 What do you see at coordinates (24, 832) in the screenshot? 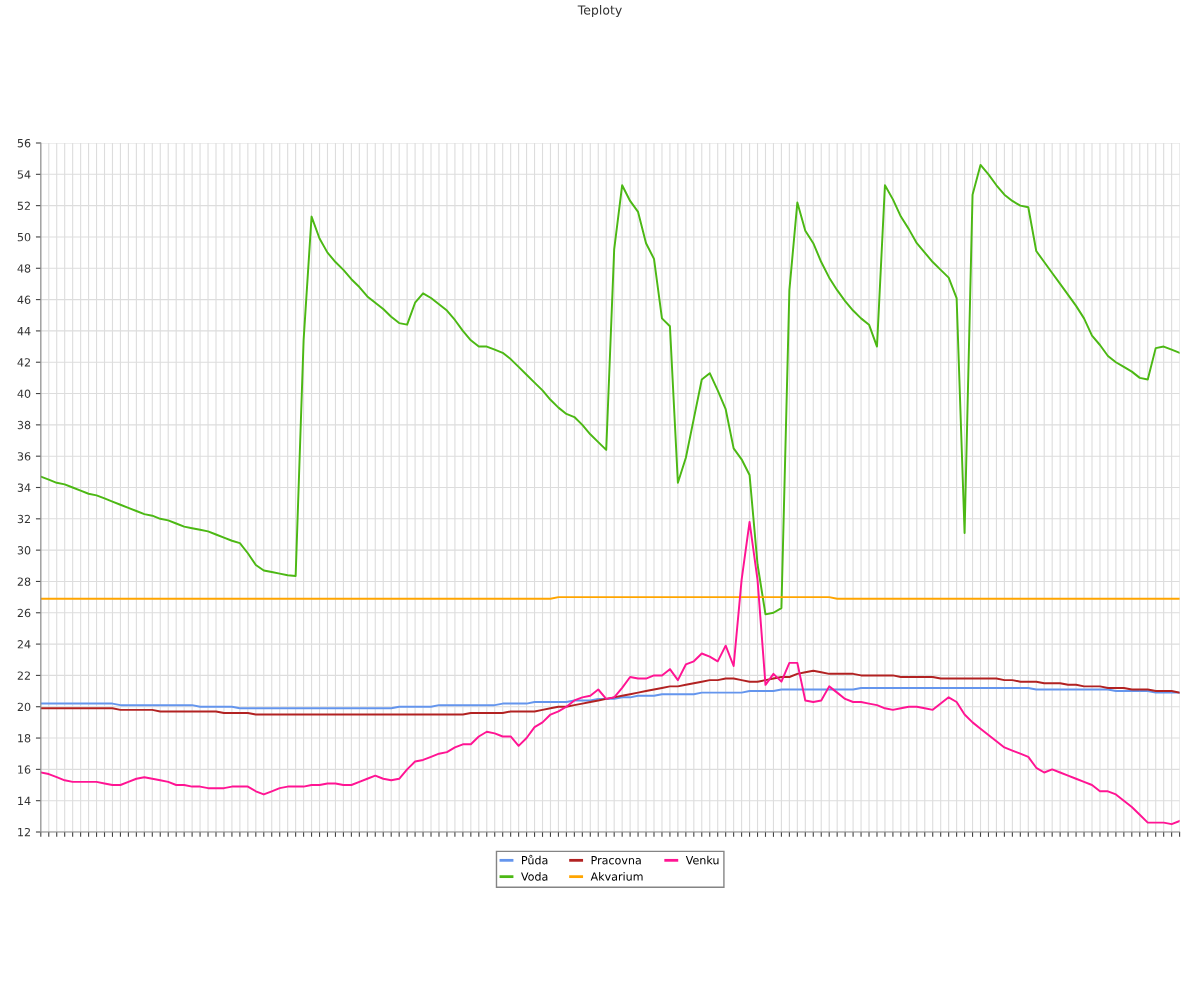
I see `y-tick-label: 12` at bounding box center [24, 832].